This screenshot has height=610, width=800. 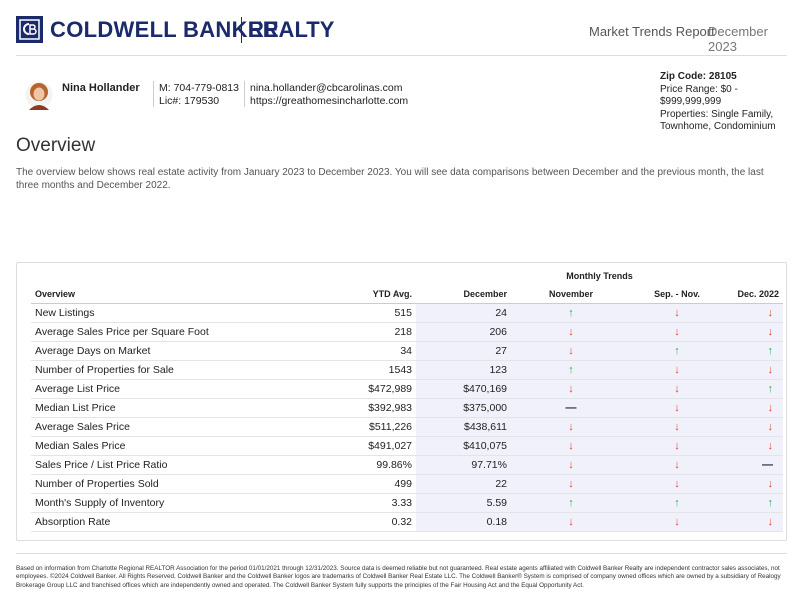 What do you see at coordinates (199, 88) in the screenshot?
I see `agent-phone: M: 704-779-0813` at bounding box center [199, 88].